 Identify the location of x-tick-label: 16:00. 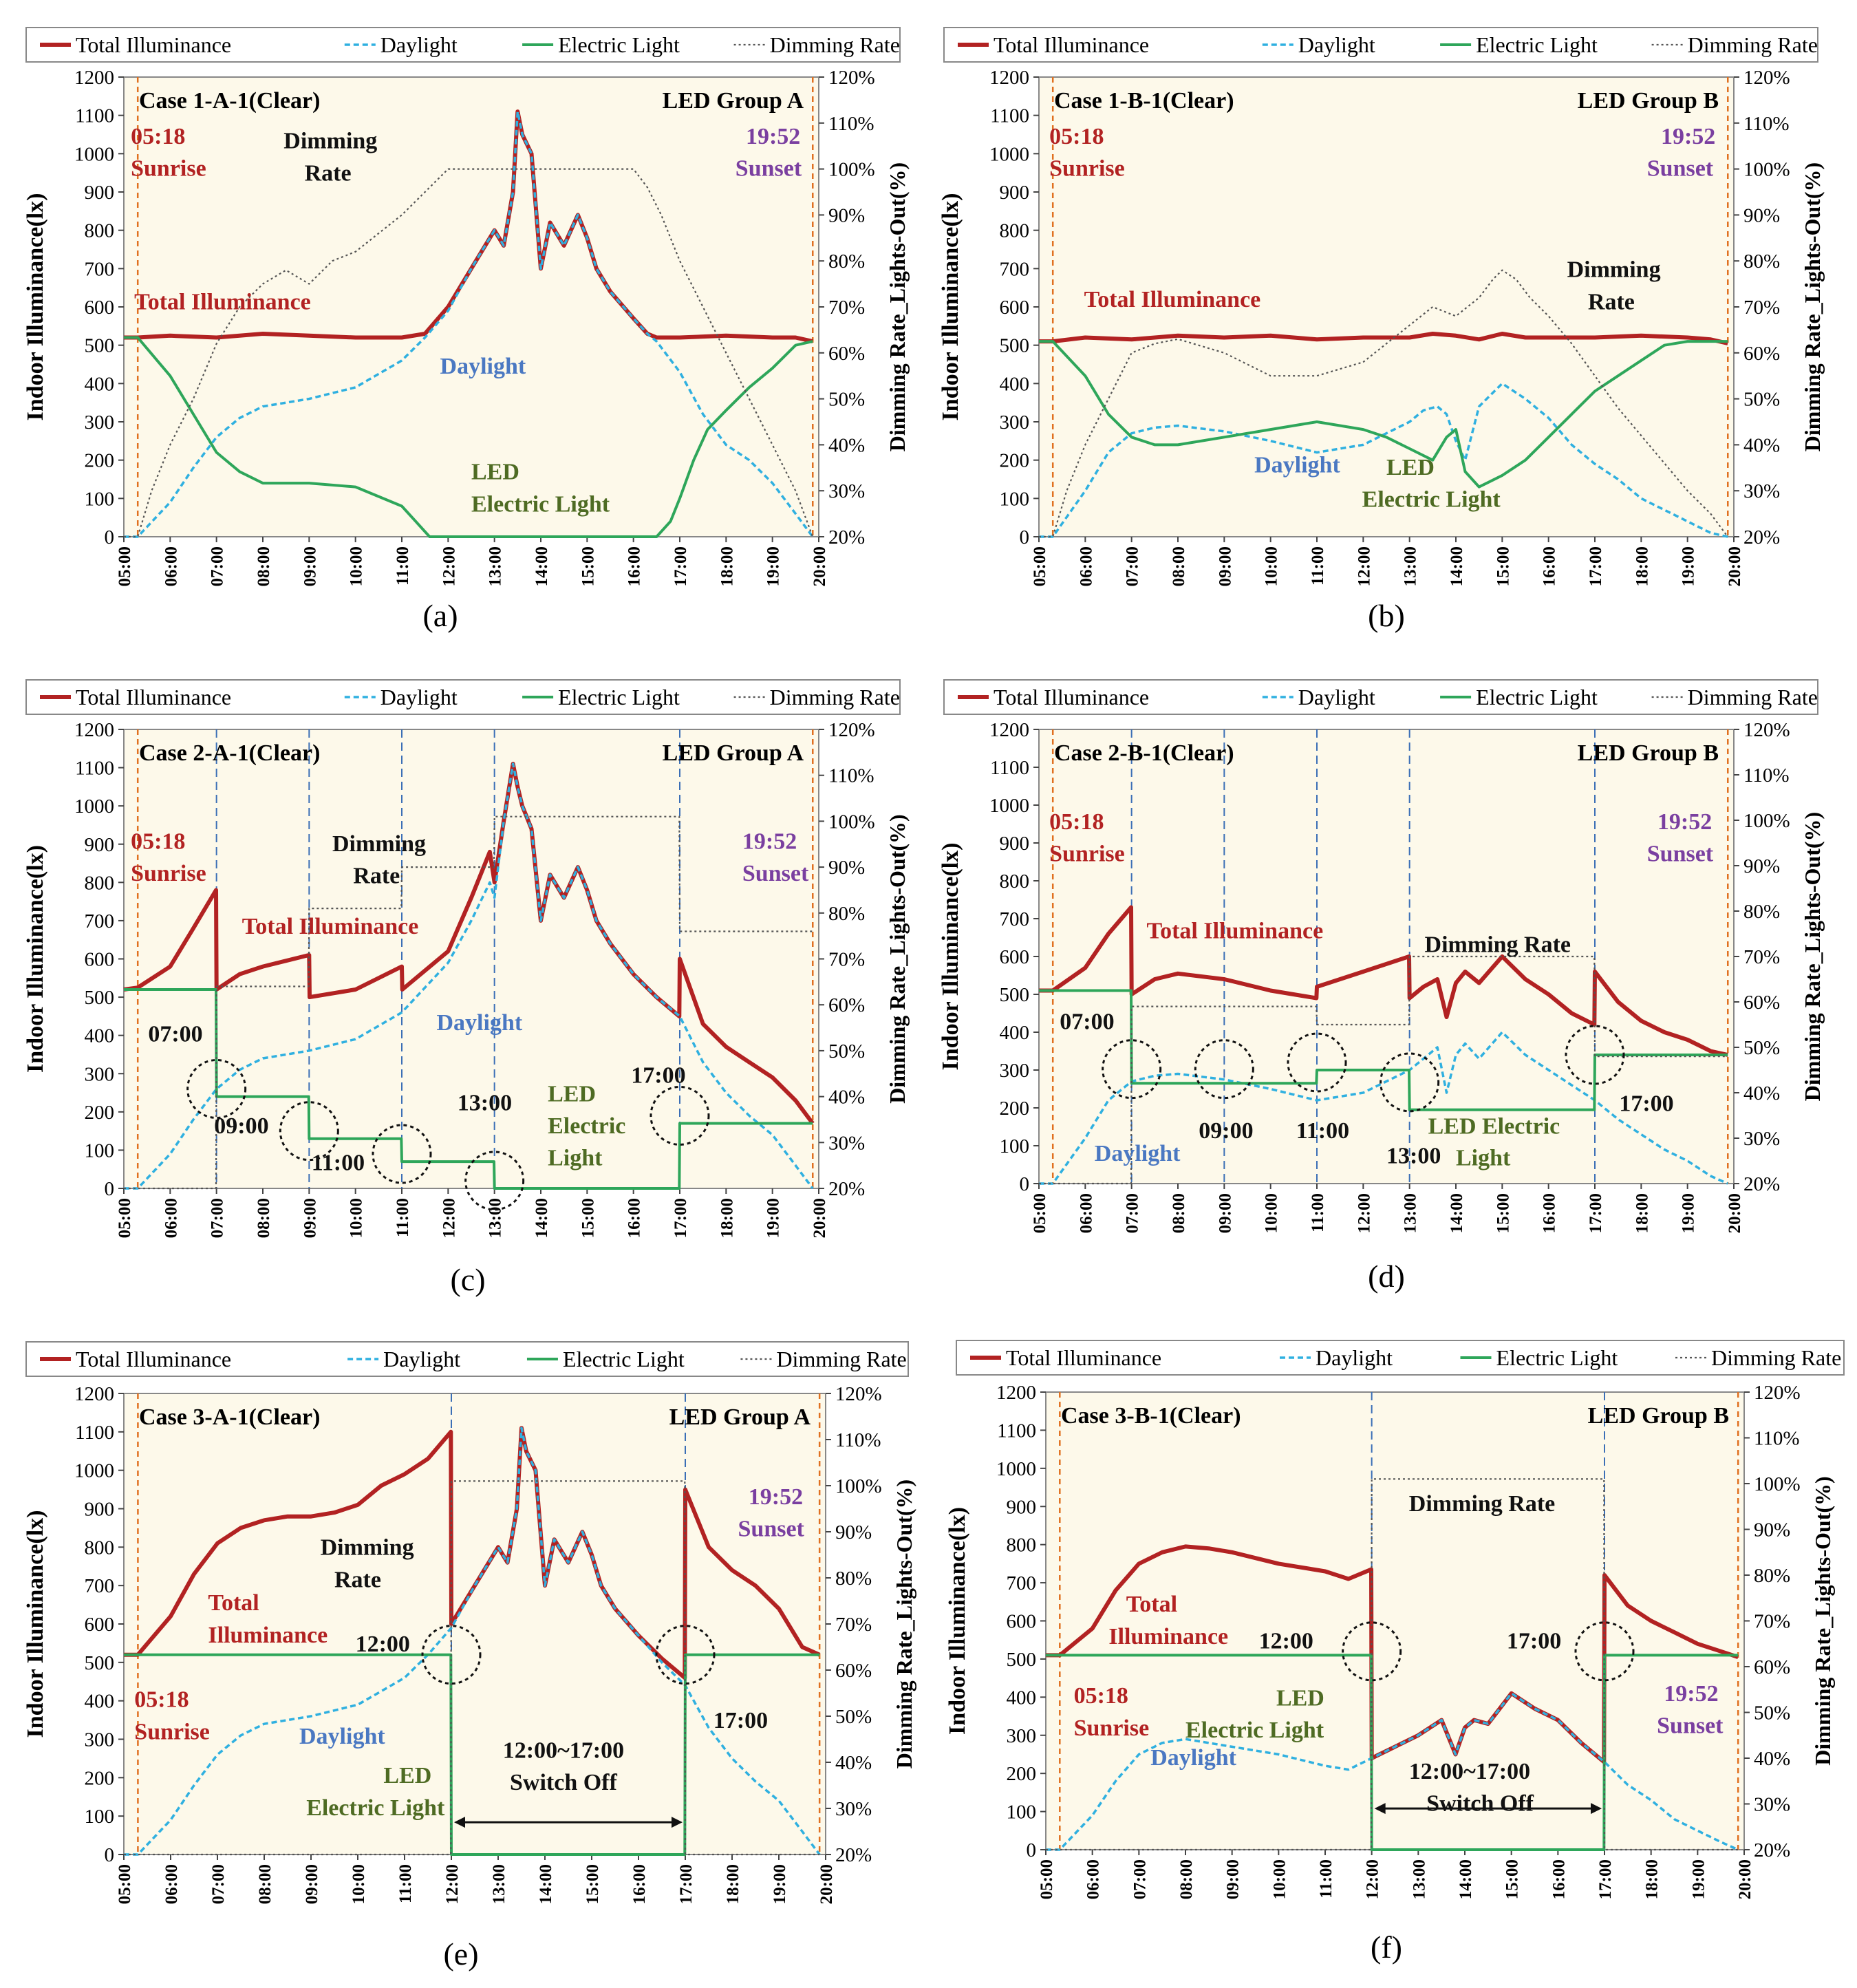
(634, 566).